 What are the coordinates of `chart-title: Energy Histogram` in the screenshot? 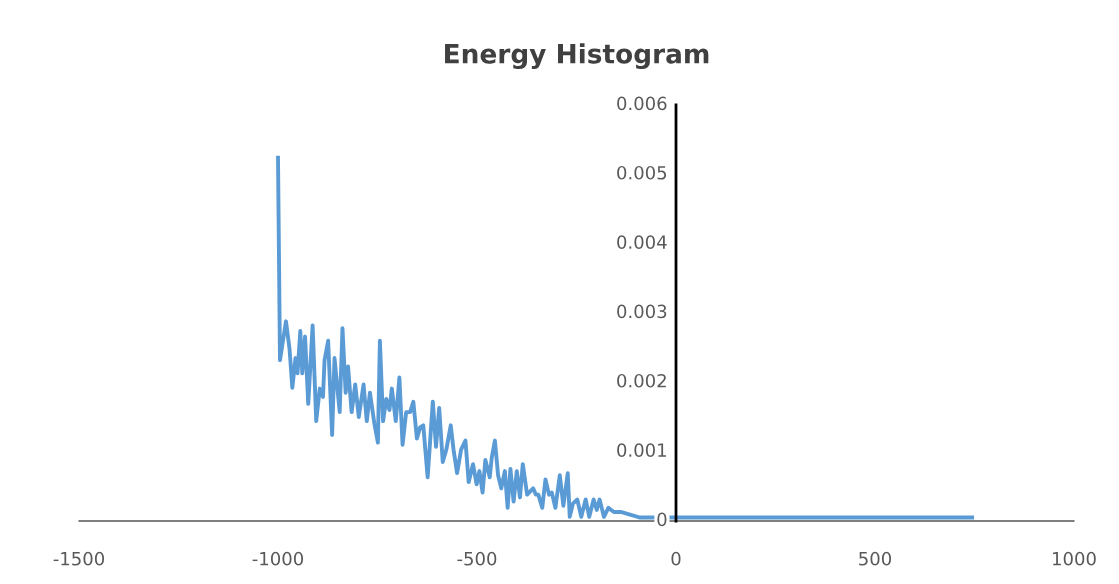 It's located at (577, 56).